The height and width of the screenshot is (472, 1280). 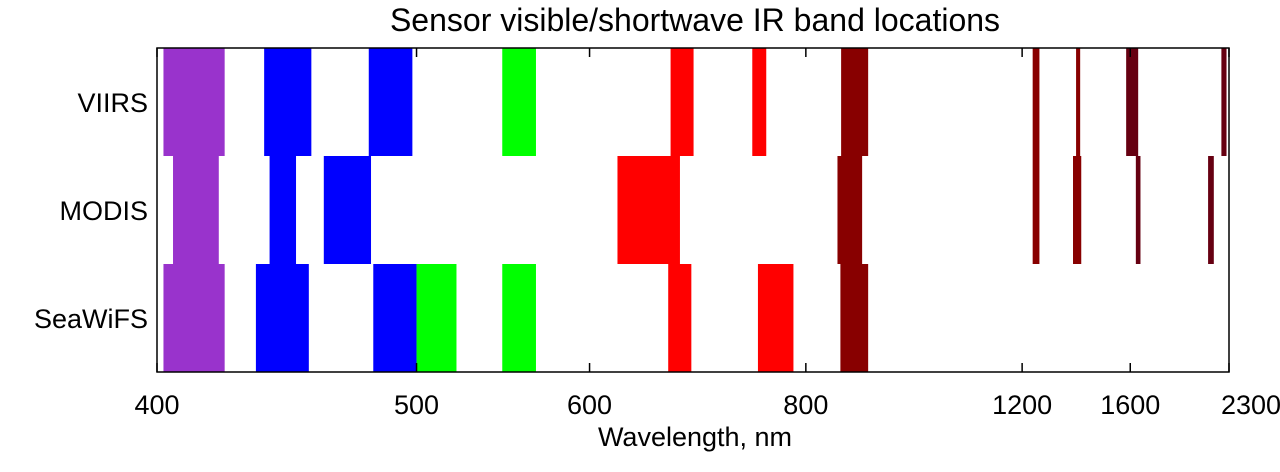 I want to click on x-tick-label: 400, so click(x=156, y=405).